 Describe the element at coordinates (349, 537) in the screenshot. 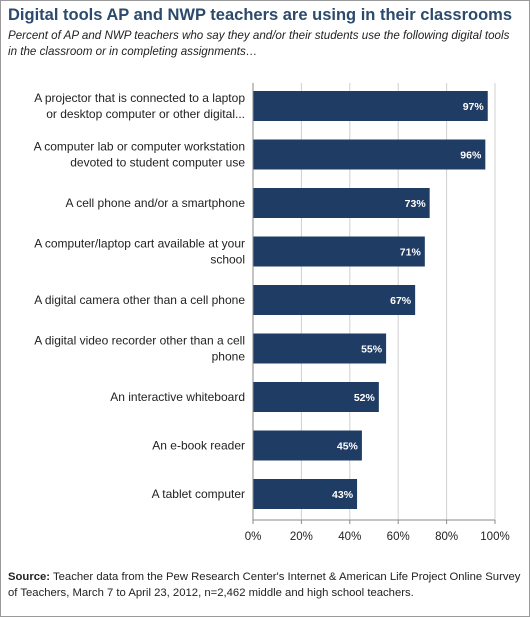

I see `x-tick-label: 40%` at that location.